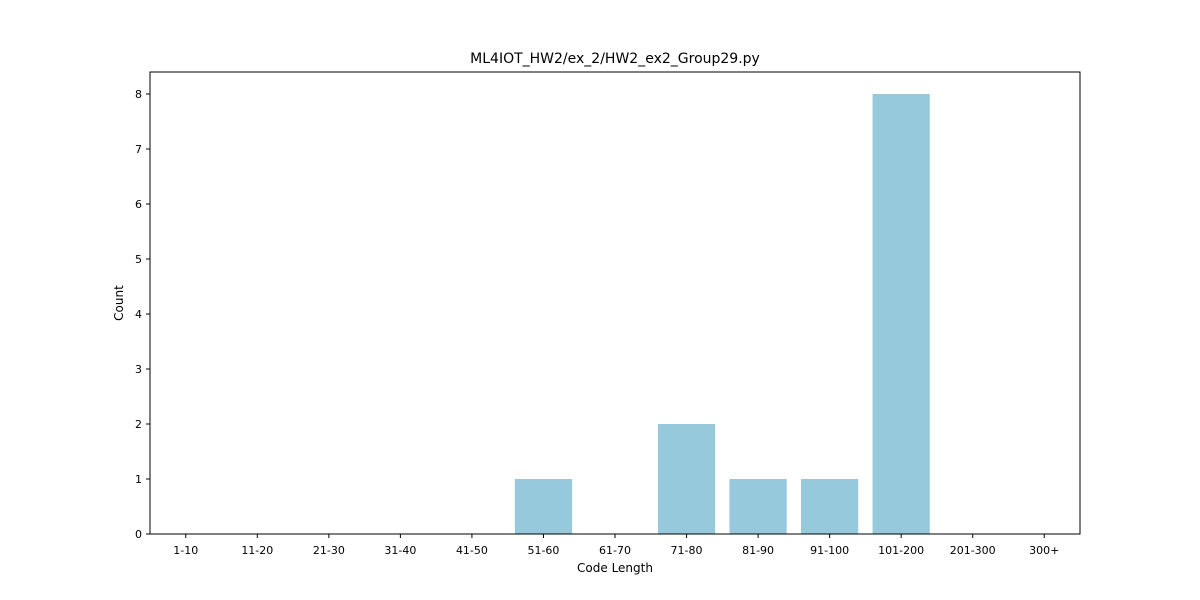 The width and height of the screenshot is (1200, 600). What do you see at coordinates (615, 550) in the screenshot?
I see `x-tick-label: 61-70` at bounding box center [615, 550].